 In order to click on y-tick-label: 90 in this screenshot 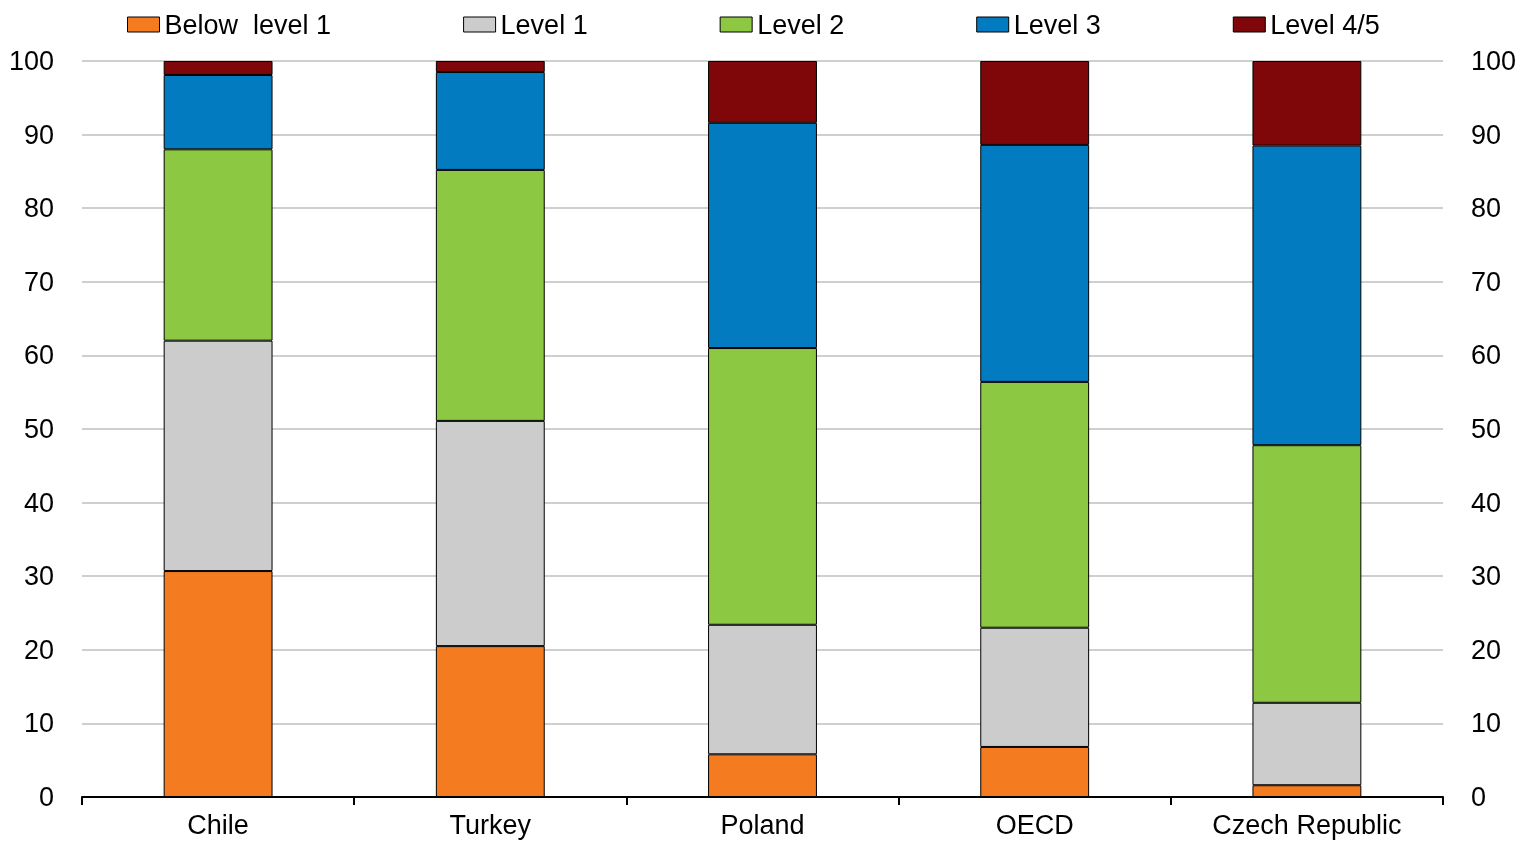, I will do `click(38, 134)`.